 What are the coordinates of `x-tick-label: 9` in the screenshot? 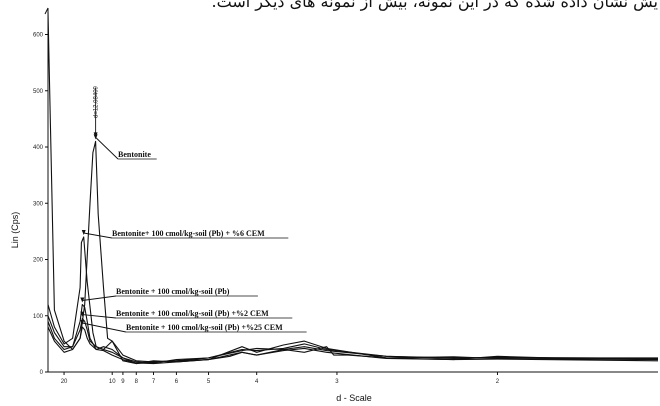 It's located at (123, 382).